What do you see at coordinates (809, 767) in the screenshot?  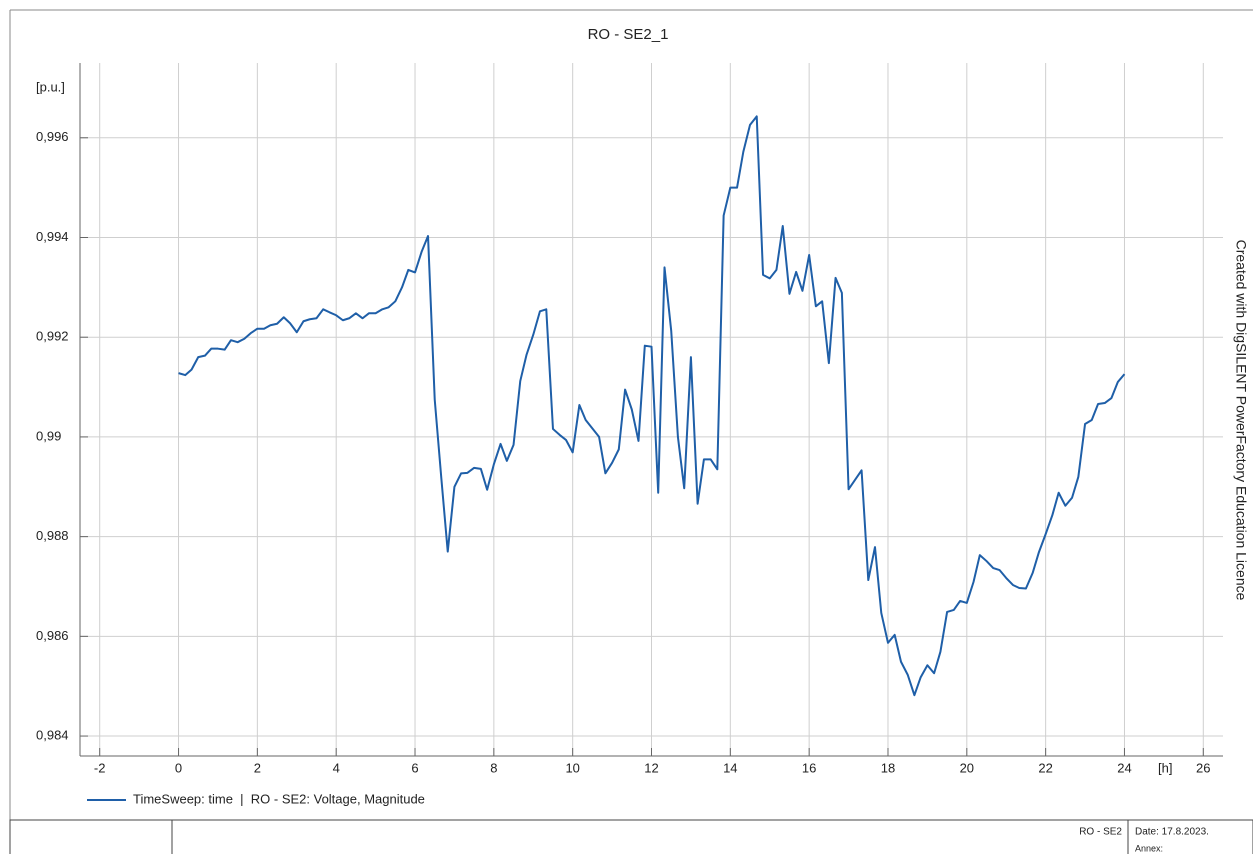 I see `x-tick-label: 16` at bounding box center [809, 767].